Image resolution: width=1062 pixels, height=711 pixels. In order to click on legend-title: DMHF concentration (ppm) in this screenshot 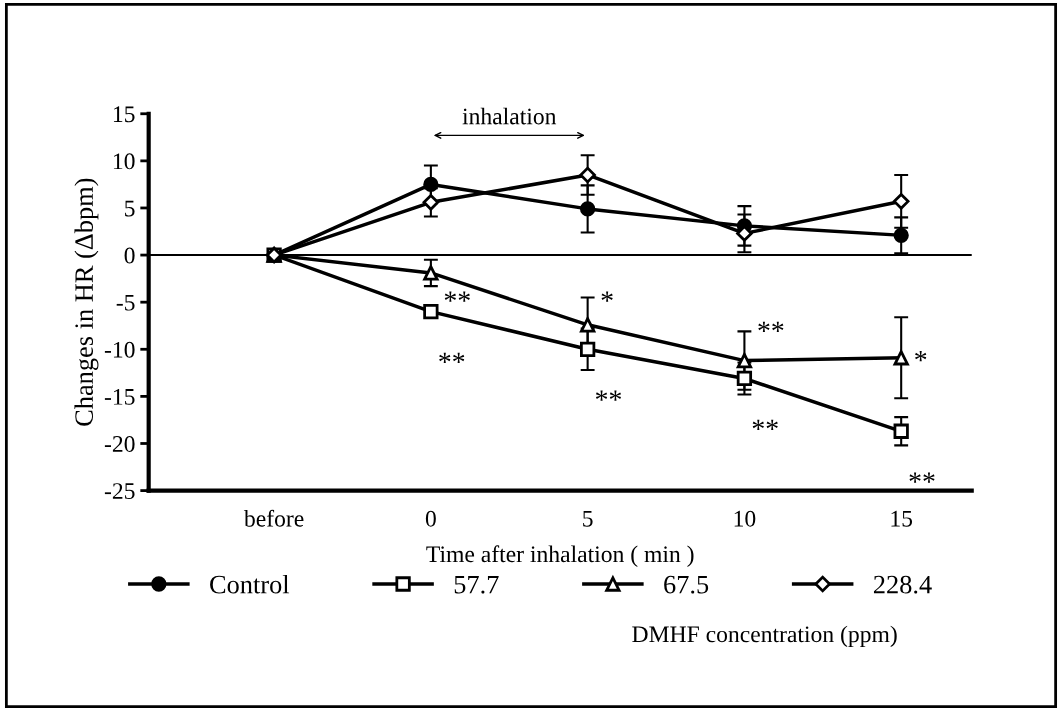, I will do `click(764, 636)`.